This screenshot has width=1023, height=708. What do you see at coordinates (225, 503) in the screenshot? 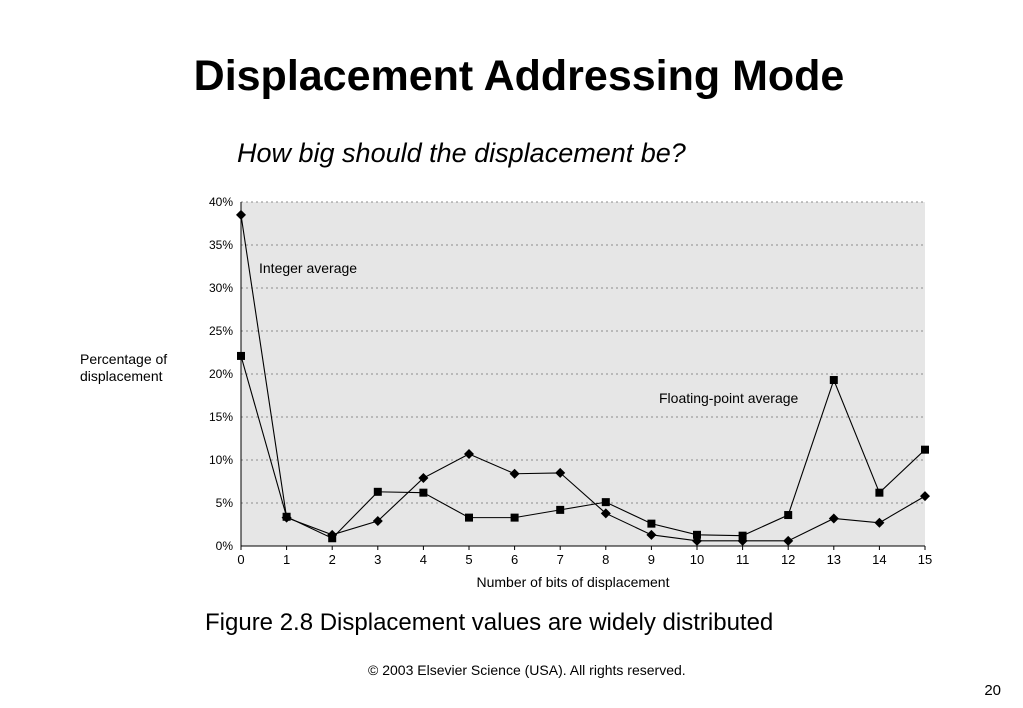
I see `y-tick-label: 5%` at bounding box center [225, 503].